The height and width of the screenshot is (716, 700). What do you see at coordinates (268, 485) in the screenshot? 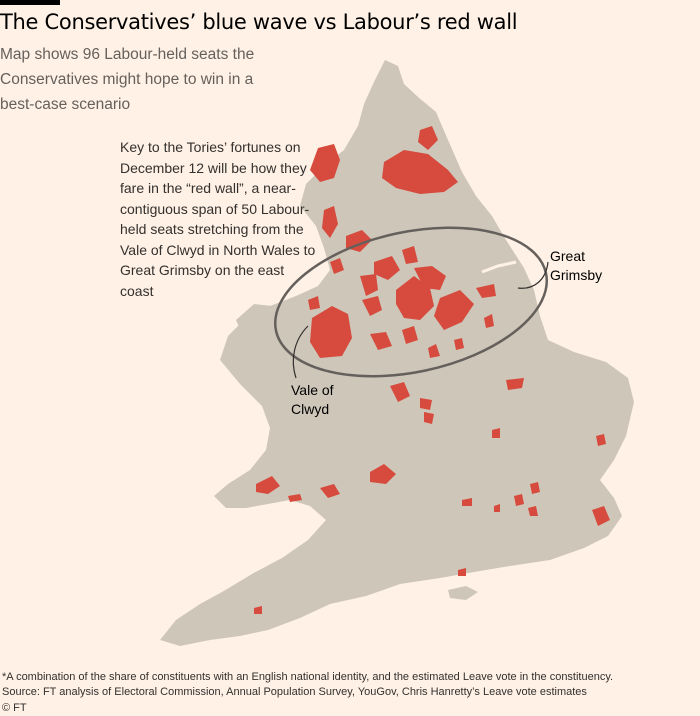
I see `seat-region-gower` at bounding box center [268, 485].